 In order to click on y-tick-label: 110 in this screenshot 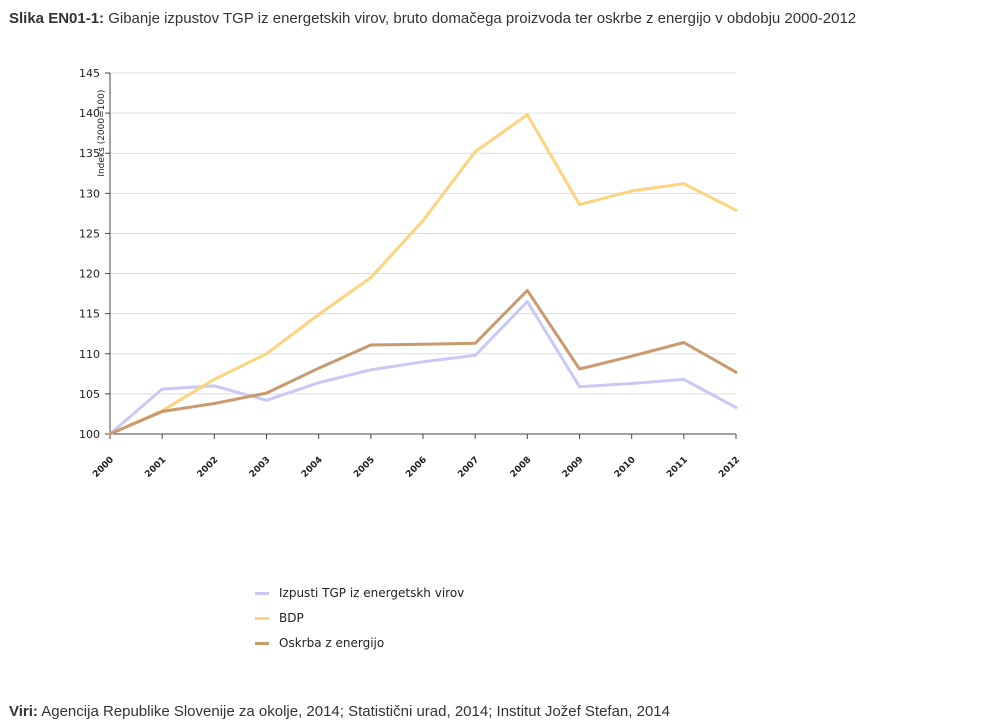, I will do `click(89, 354)`.